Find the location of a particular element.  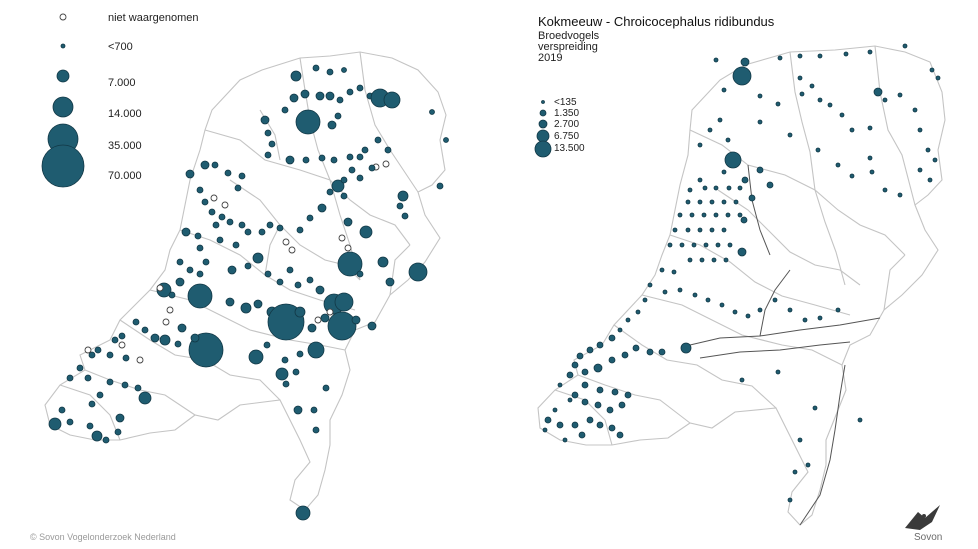

map-subtitle-line2: verspreiding is located at coordinates (568, 47).